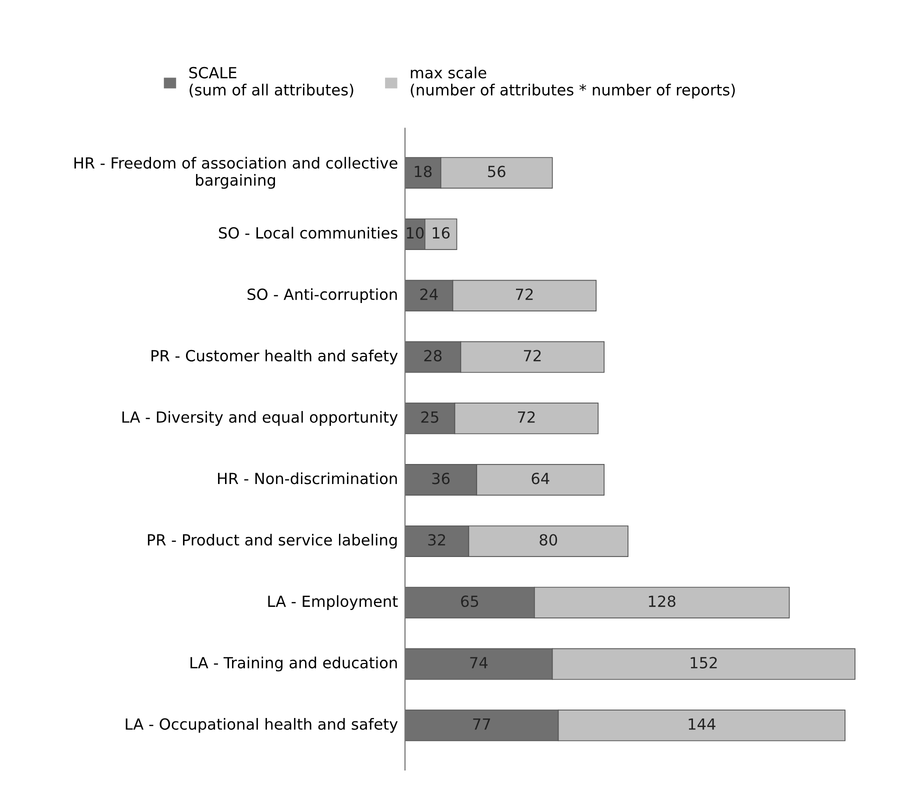 This screenshot has height=802, width=900. I want to click on data-label: 128, so click(662, 601).